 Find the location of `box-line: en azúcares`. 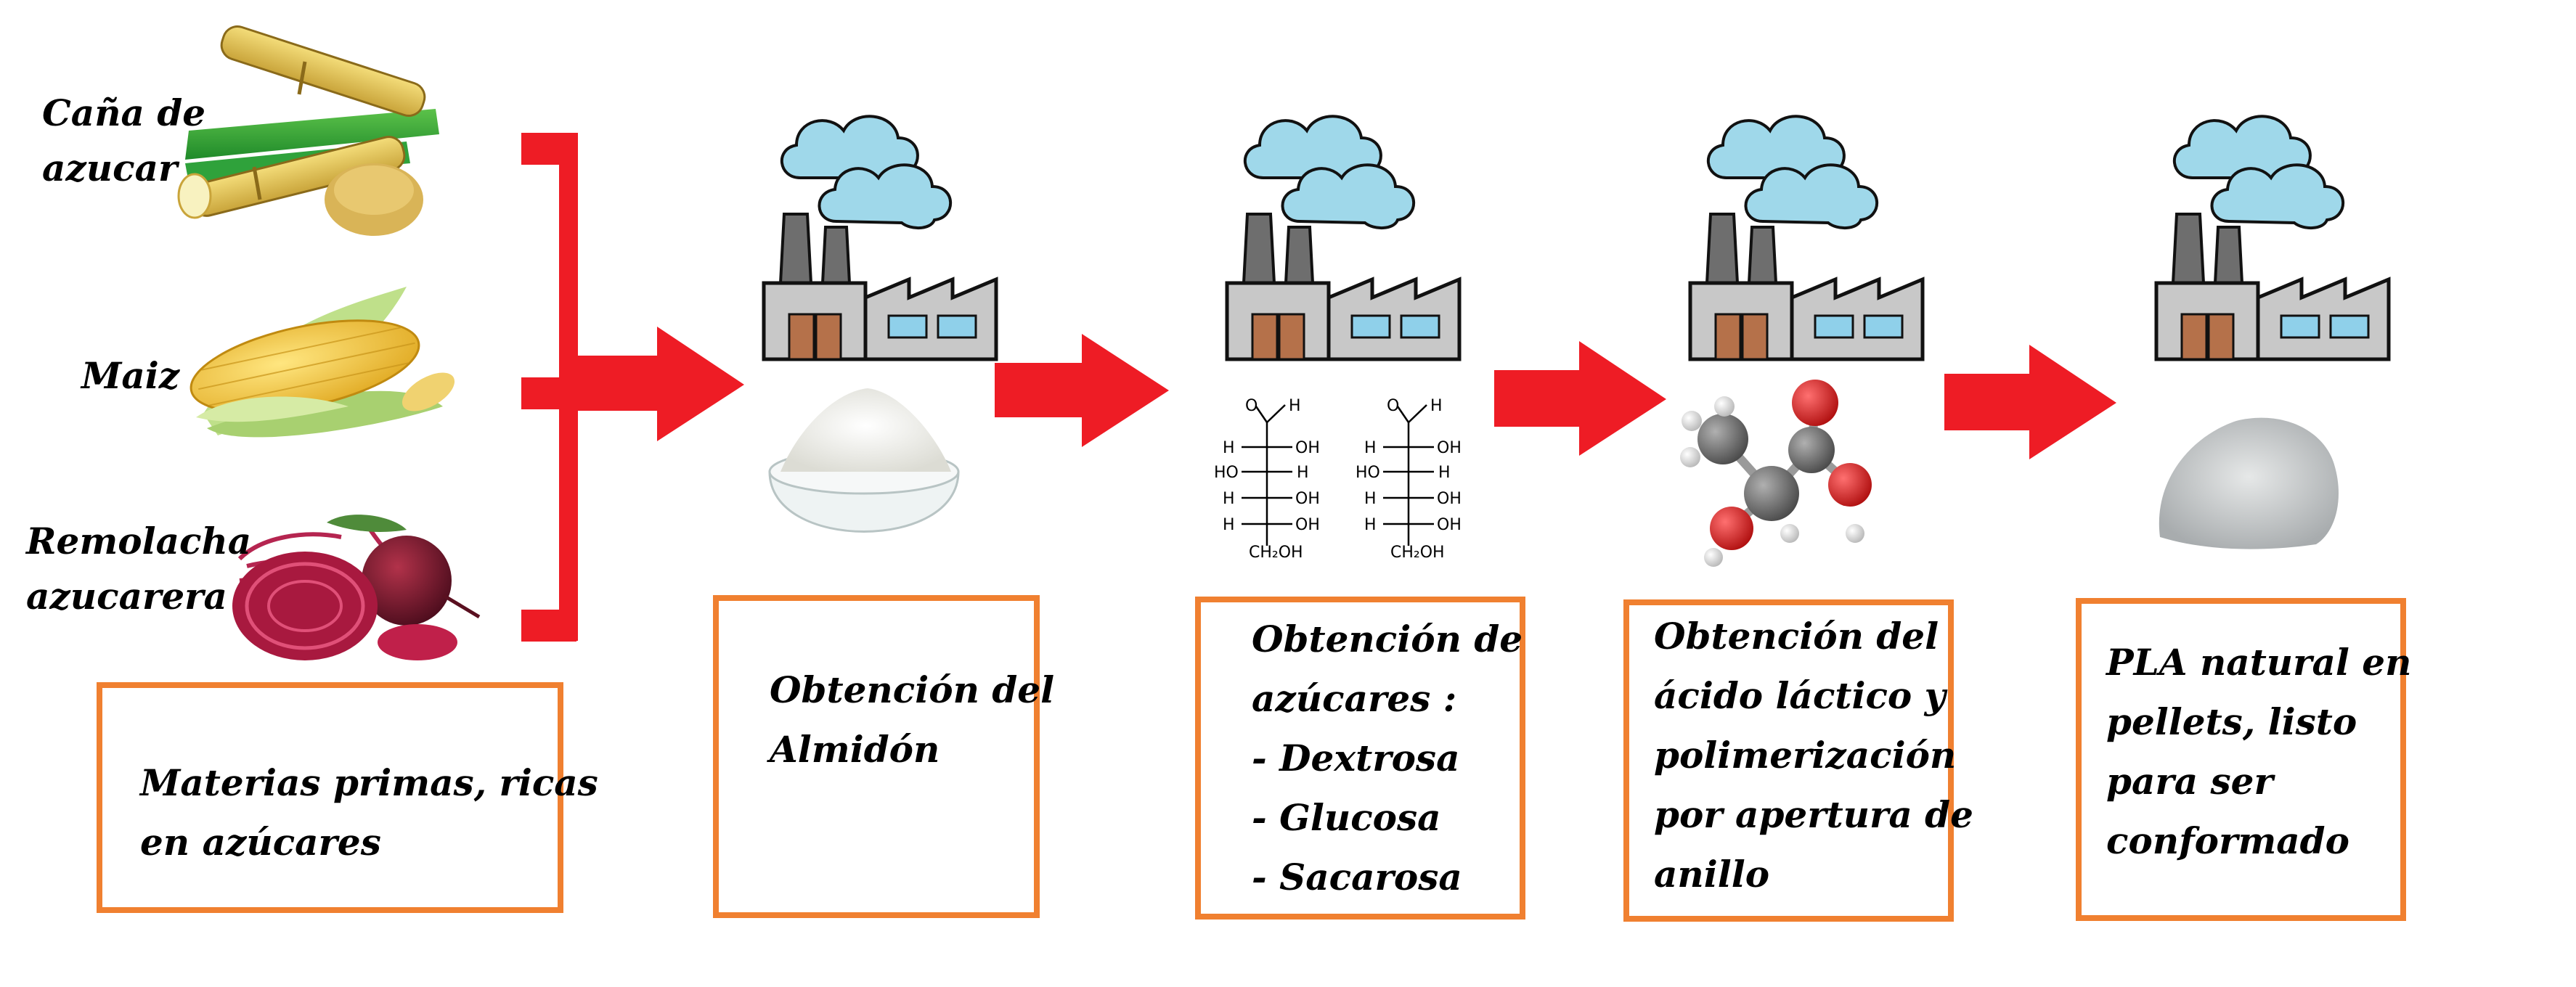

box-line: en azúcares is located at coordinates (260, 842).